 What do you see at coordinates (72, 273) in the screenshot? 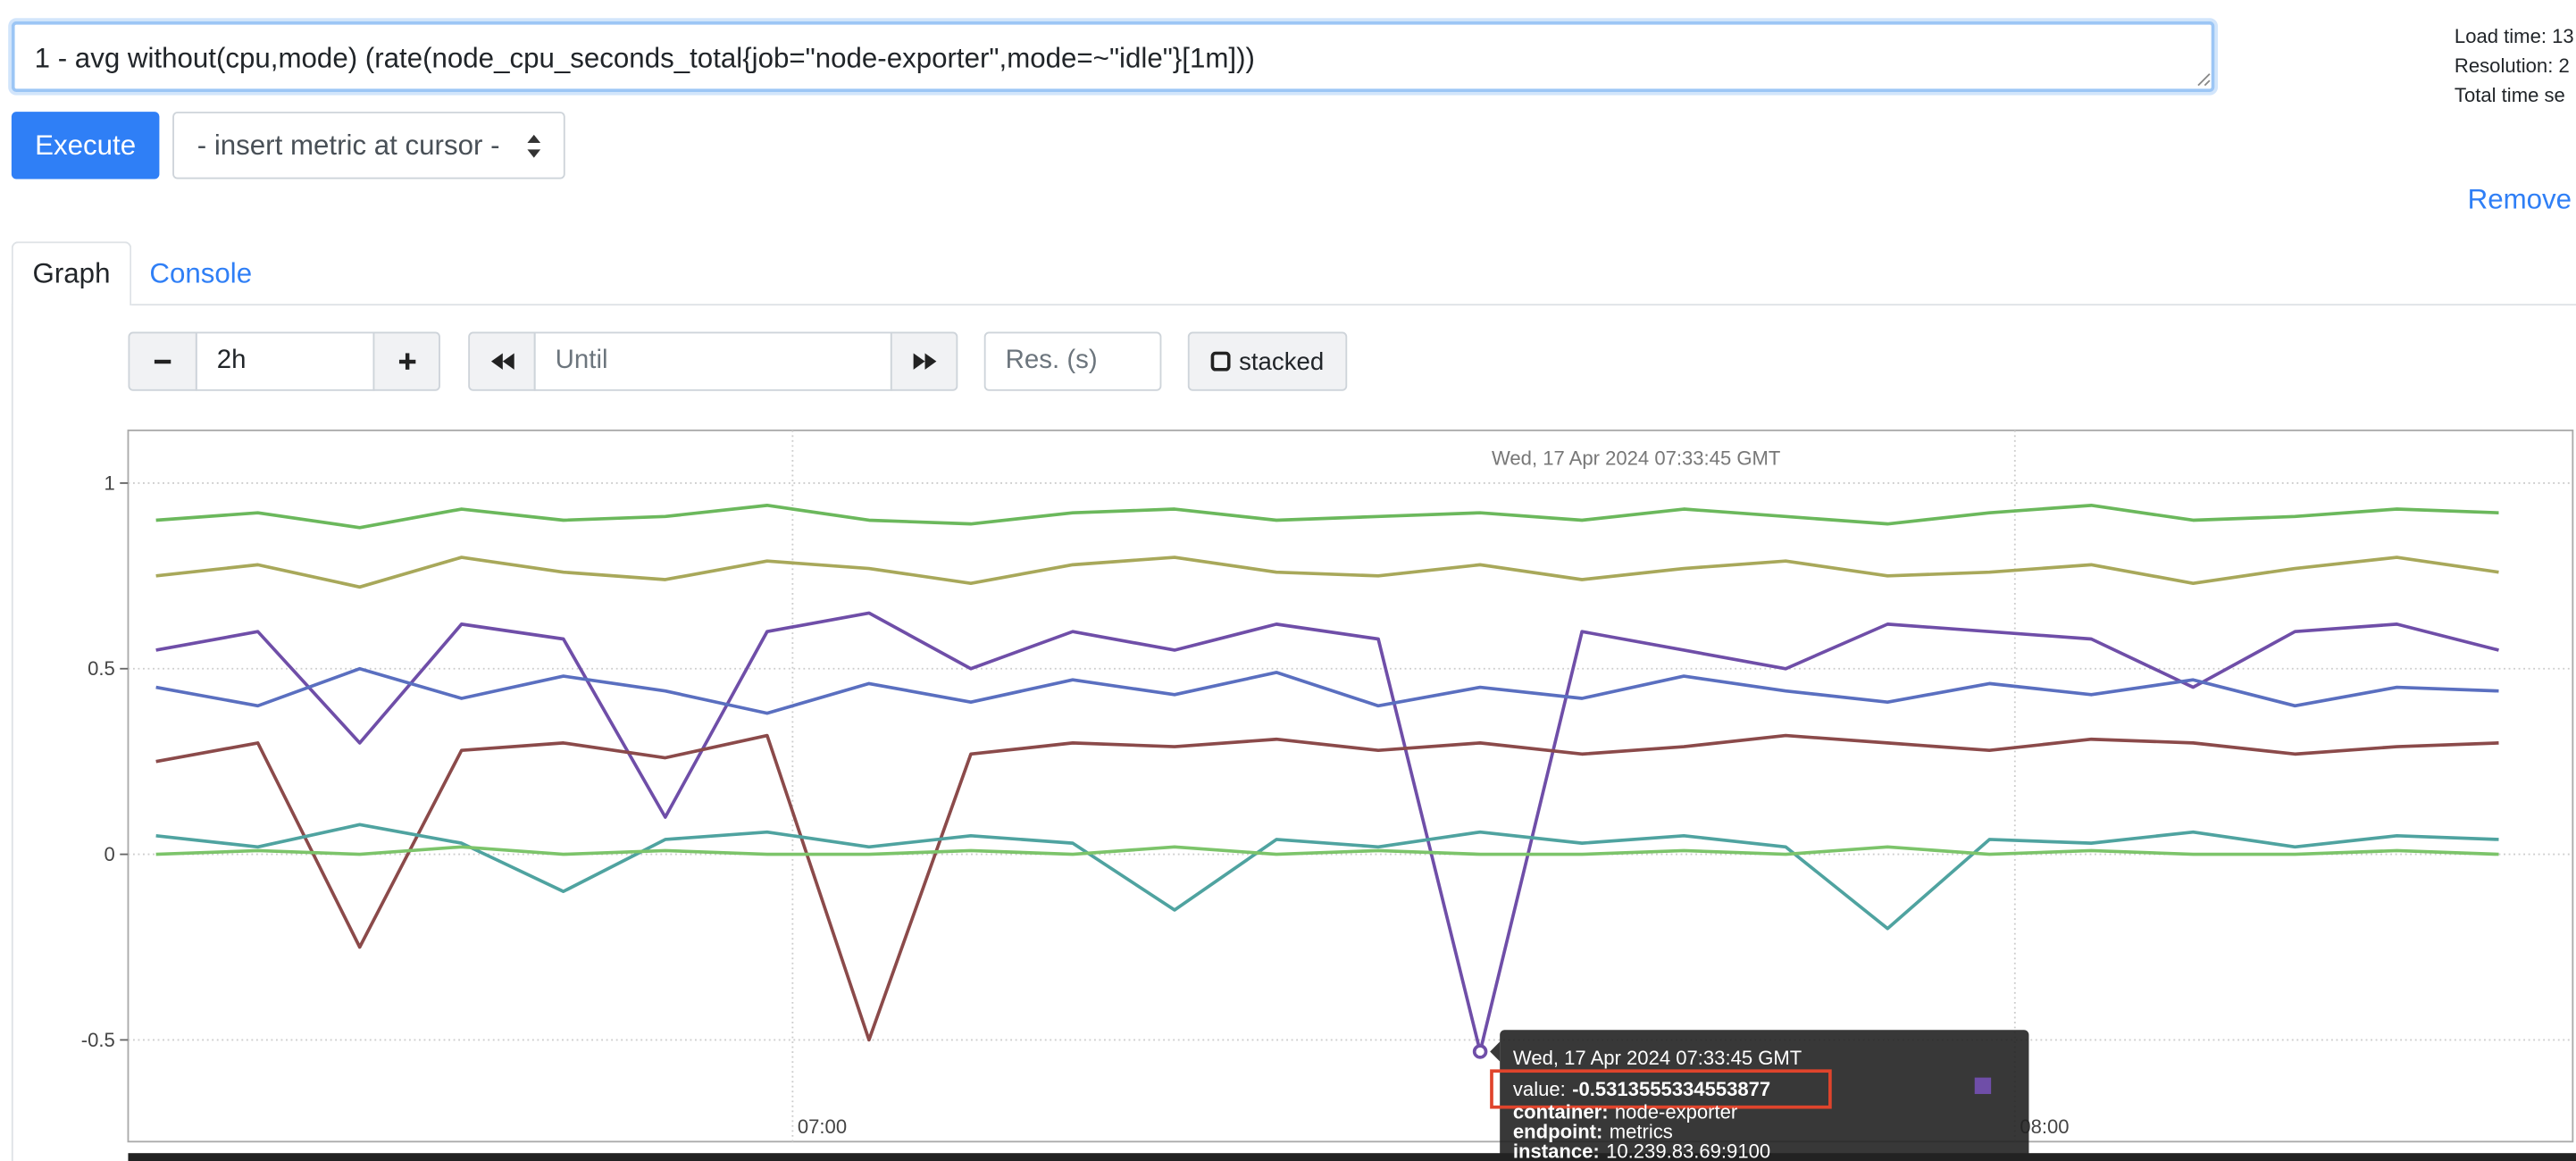
I see `graph-tab: Graph` at bounding box center [72, 273].